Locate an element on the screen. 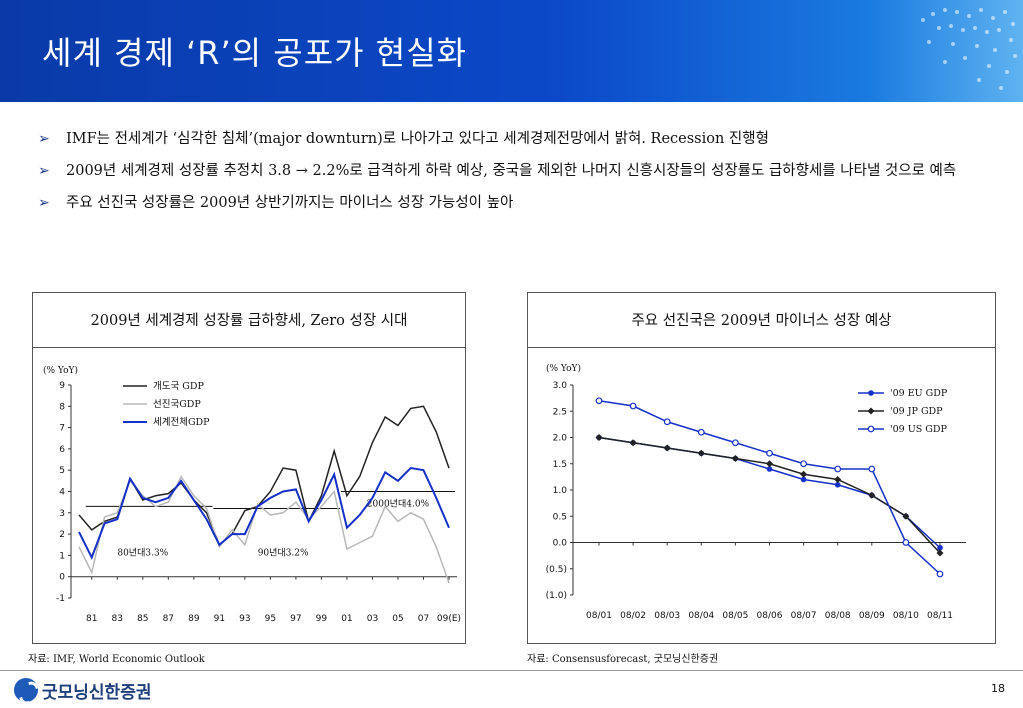 This screenshot has width=1023, height=708. average-annotation: 80년대3.3% is located at coordinates (142, 552).